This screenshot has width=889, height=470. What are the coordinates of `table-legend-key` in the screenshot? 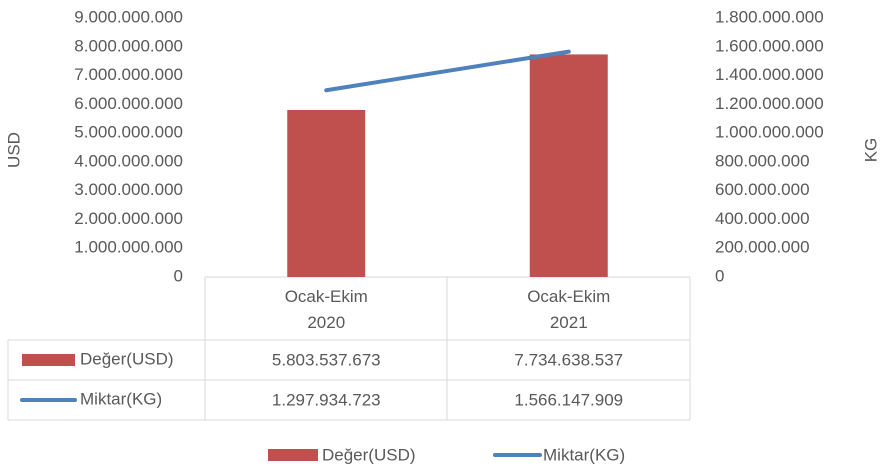 It's located at (48, 360).